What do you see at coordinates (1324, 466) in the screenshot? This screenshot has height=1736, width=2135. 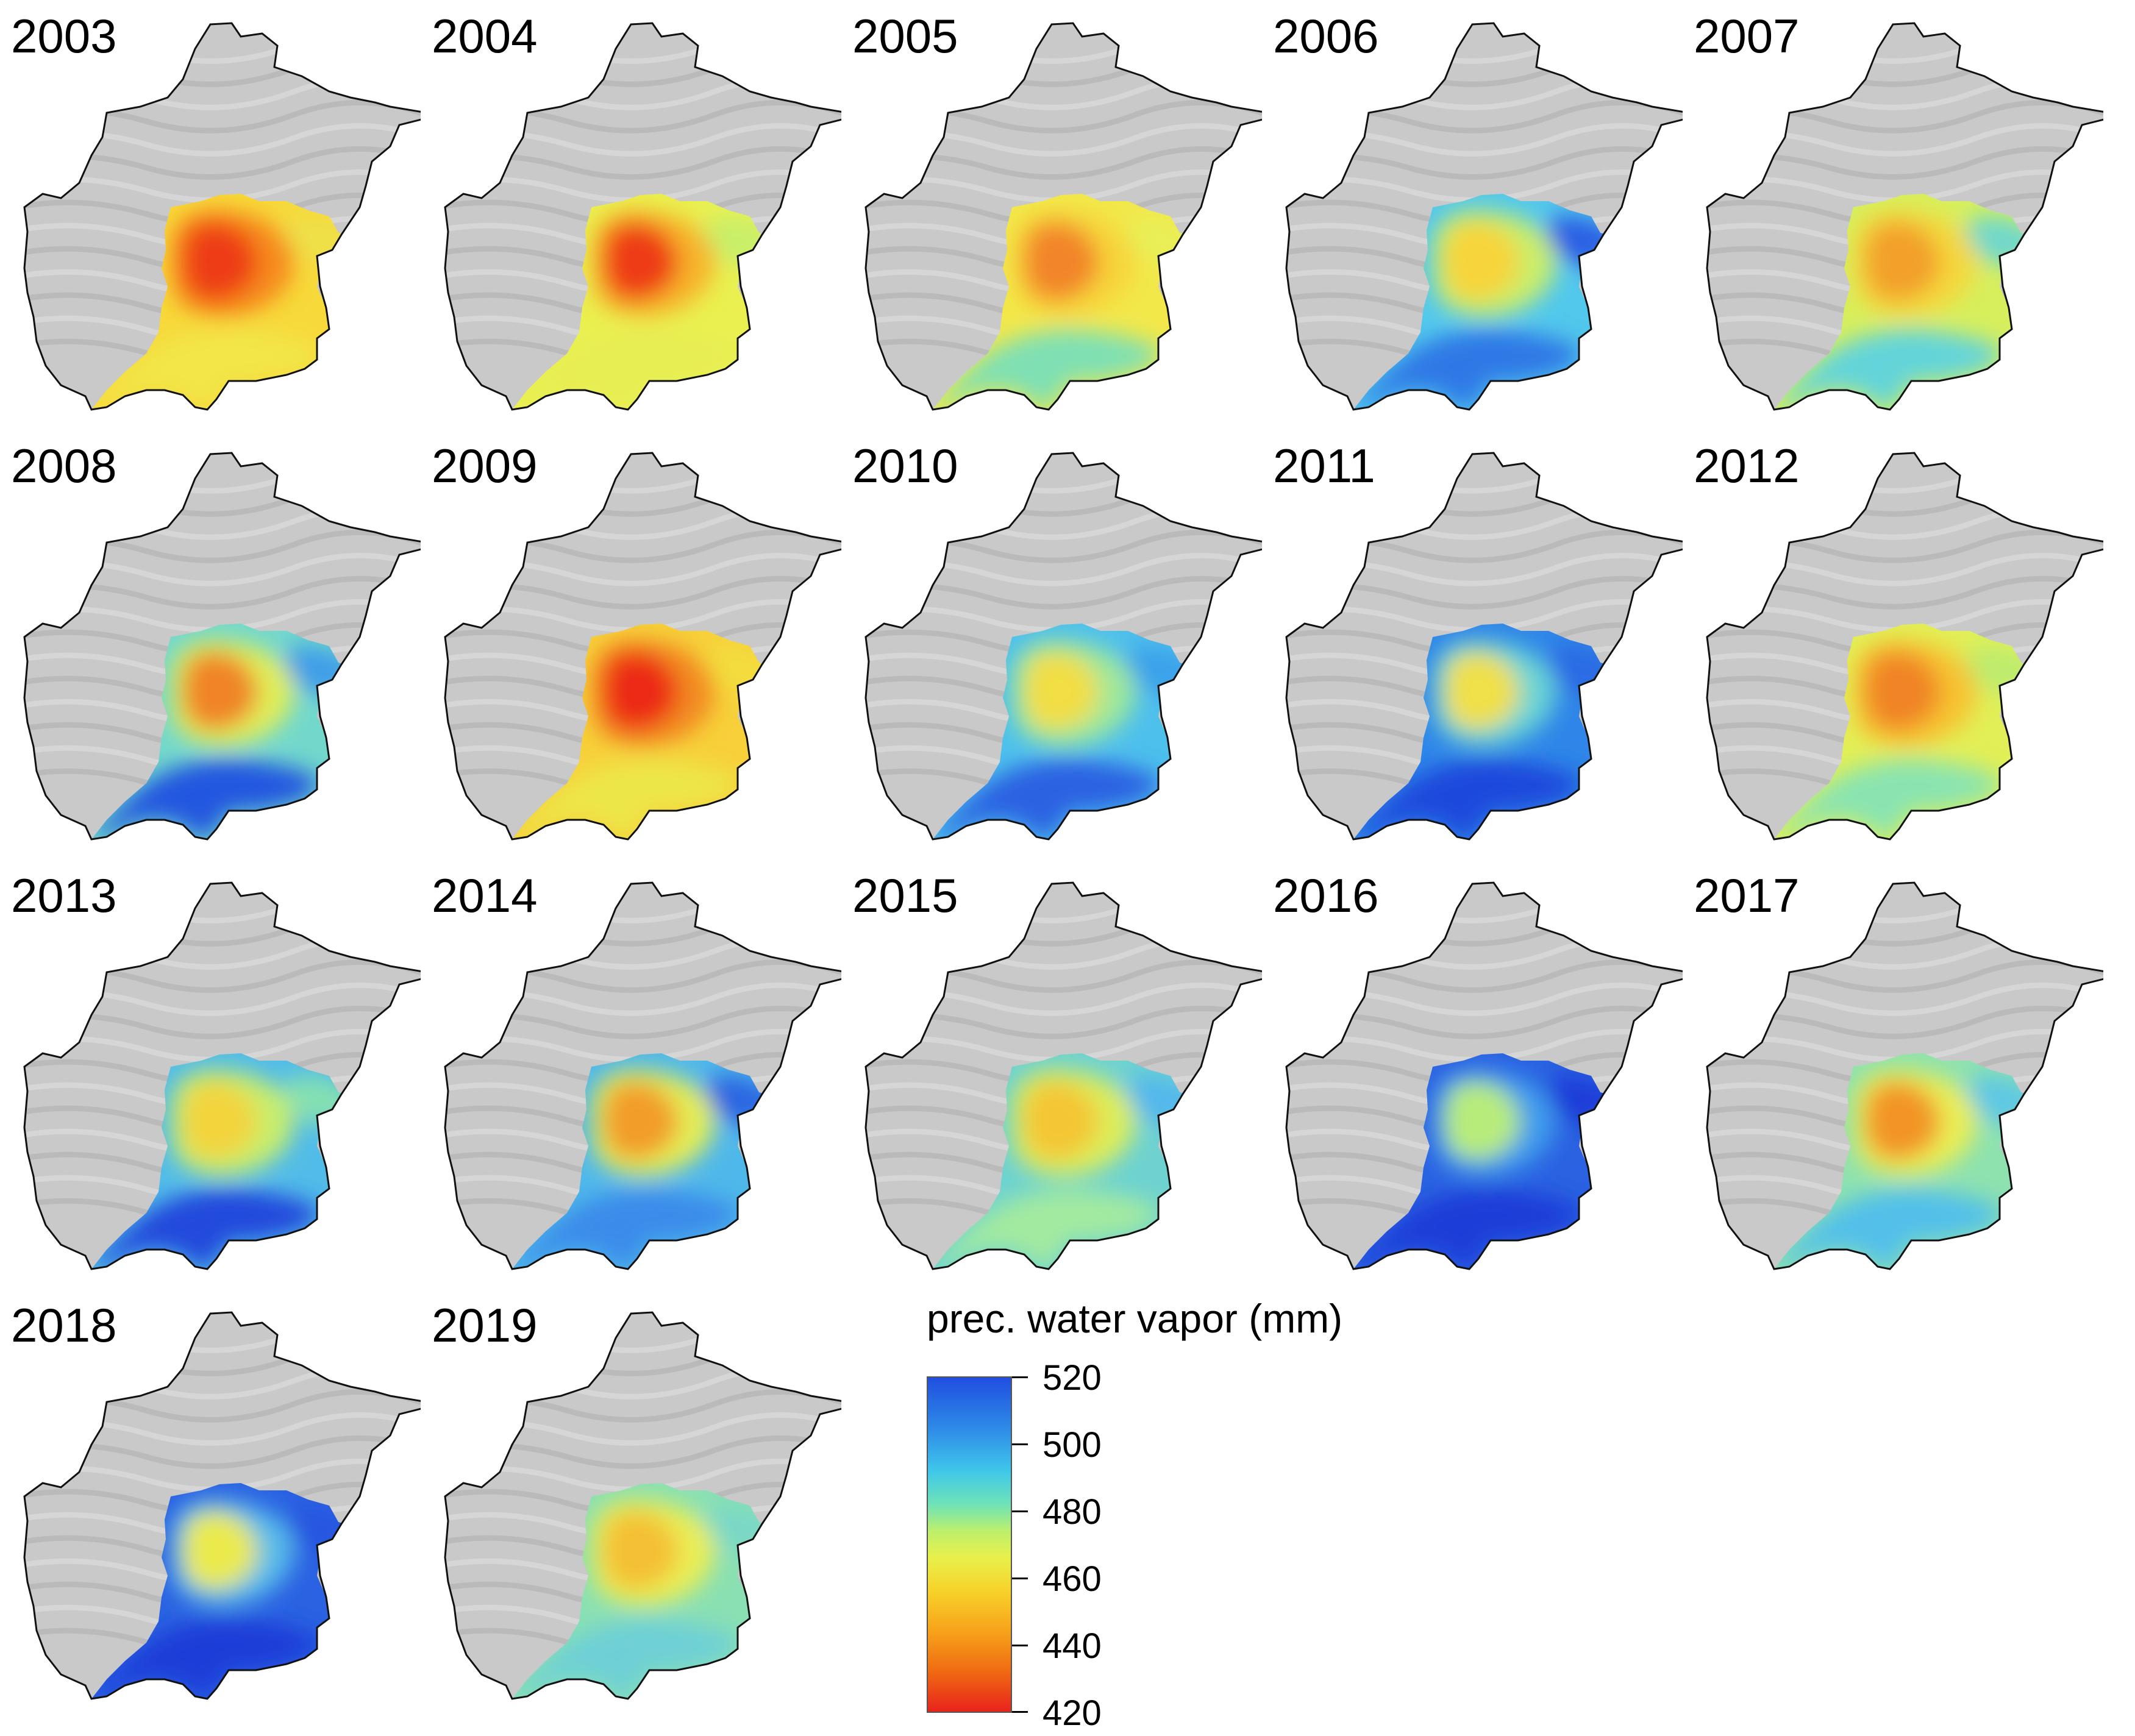 I see `panel-year-label: 2011` at bounding box center [1324, 466].